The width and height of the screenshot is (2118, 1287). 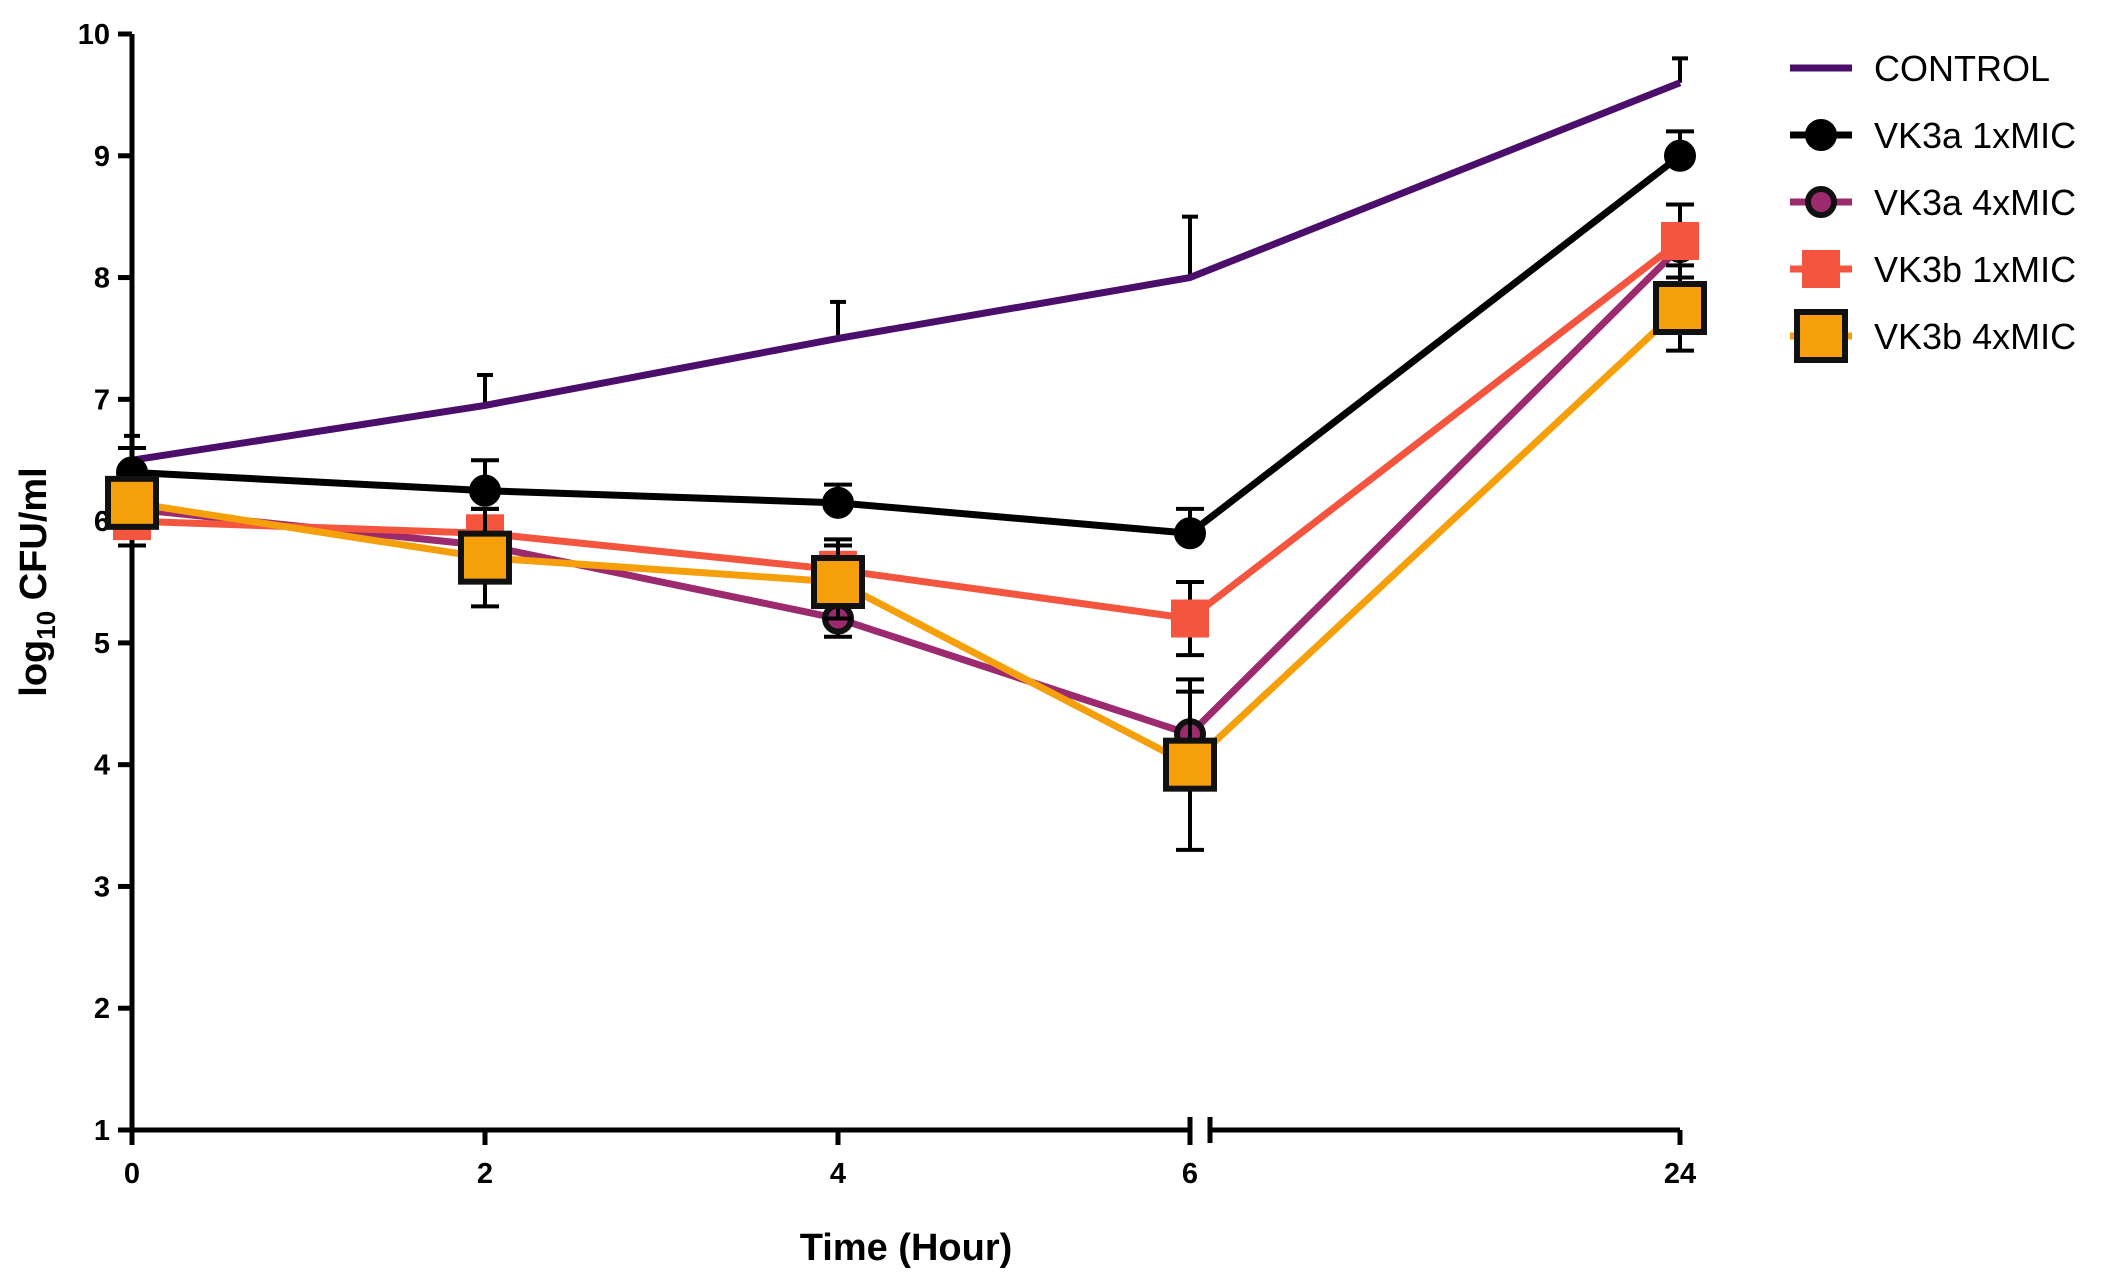 What do you see at coordinates (485, 1174) in the screenshot?
I see `x-tick-label: 2` at bounding box center [485, 1174].